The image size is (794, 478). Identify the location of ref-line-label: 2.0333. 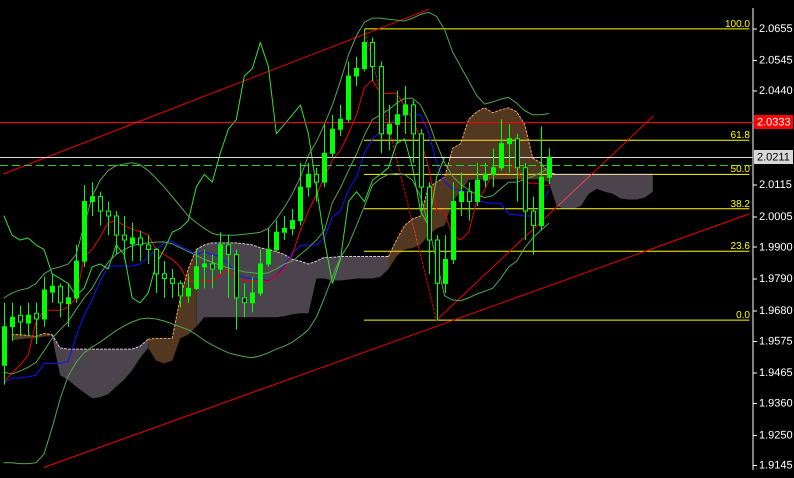
(774, 122).